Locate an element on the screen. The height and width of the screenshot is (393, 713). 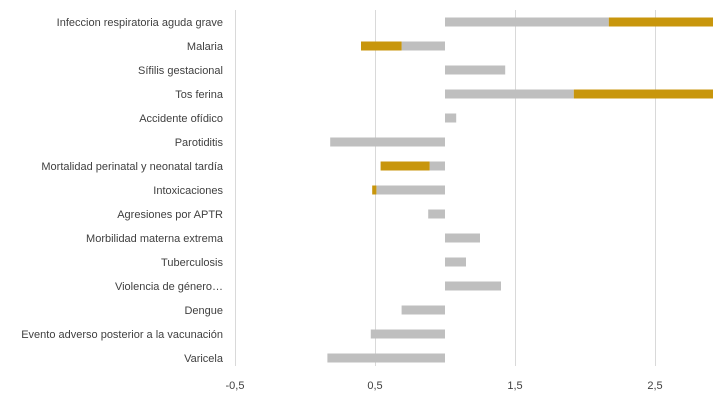
category-label-10: Tuberculosis is located at coordinates (192, 263).